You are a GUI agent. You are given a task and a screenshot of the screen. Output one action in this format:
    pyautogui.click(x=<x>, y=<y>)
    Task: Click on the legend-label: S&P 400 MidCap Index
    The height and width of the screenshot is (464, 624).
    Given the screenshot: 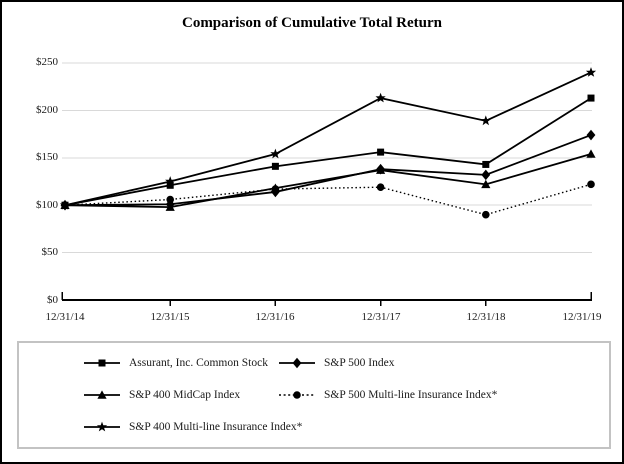 What is the action you would take?
    pyautogui.click(x=185, y=395)
    